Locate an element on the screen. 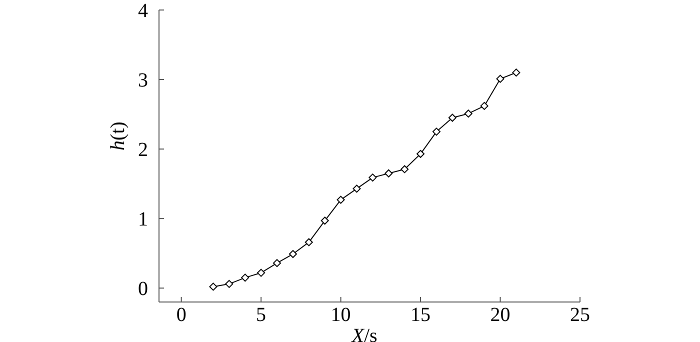 The height and width of the screenshot is (342, 700). x-tick-label: 15 is located at coordinates (420, 315).